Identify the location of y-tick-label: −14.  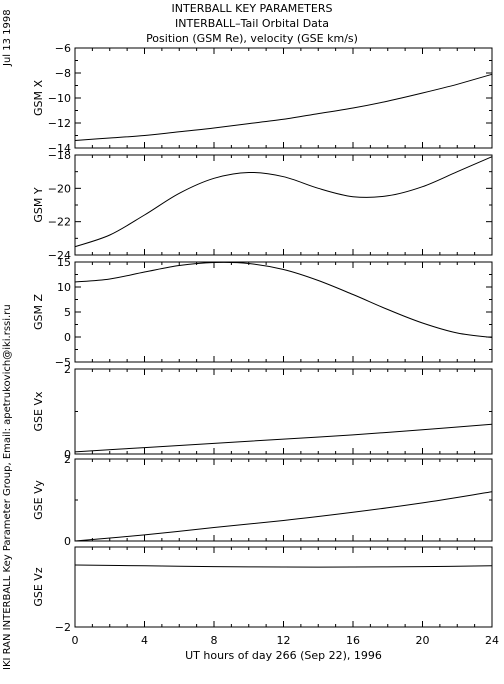
(59, 148).